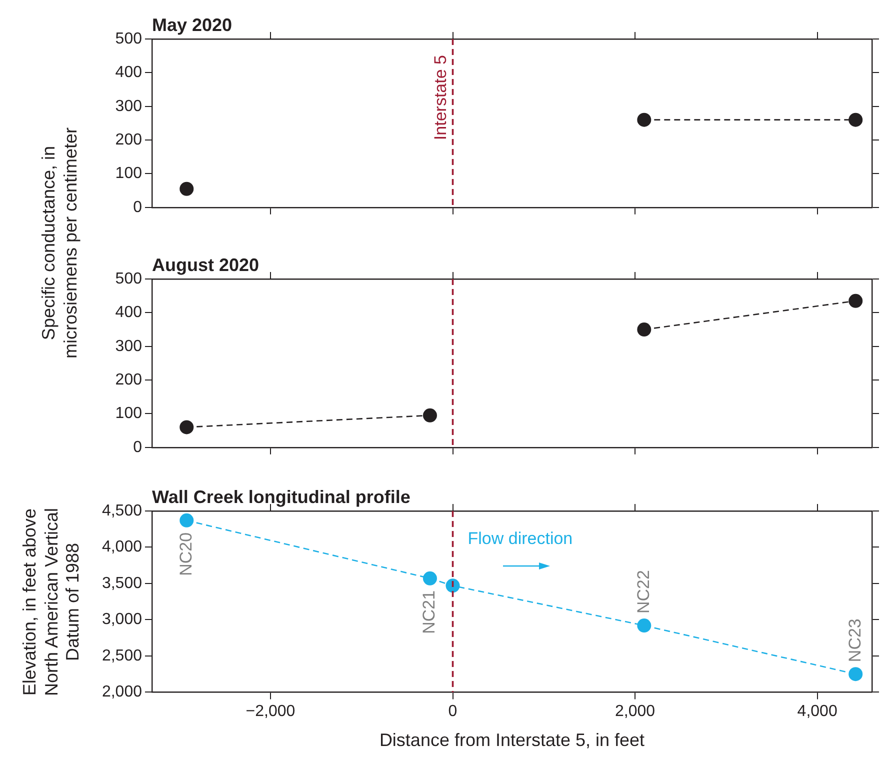  Describe the element at coordinates (192, 24) in the screenshot. I see `chart-title: May 2020` at that location.